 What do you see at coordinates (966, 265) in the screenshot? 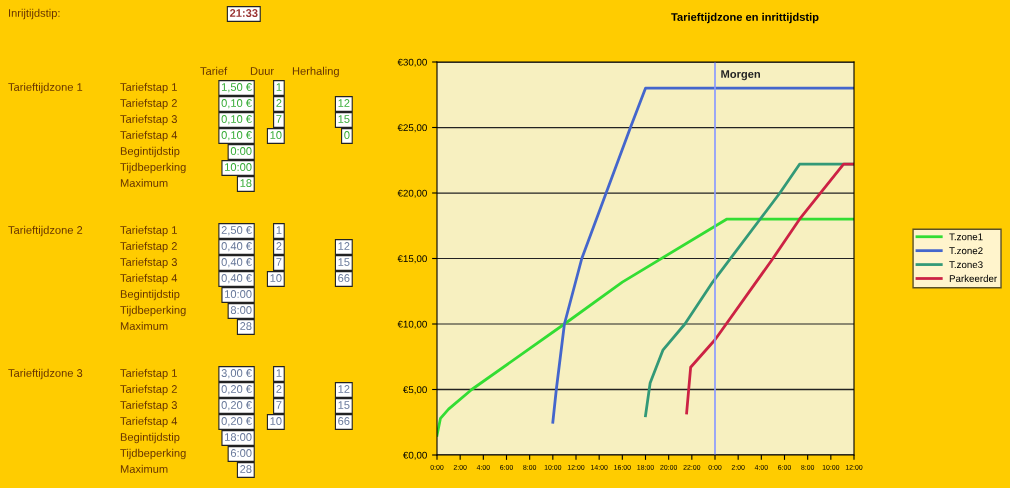
I see `legend-label: T.zone3` at bounding box center [966, 265].